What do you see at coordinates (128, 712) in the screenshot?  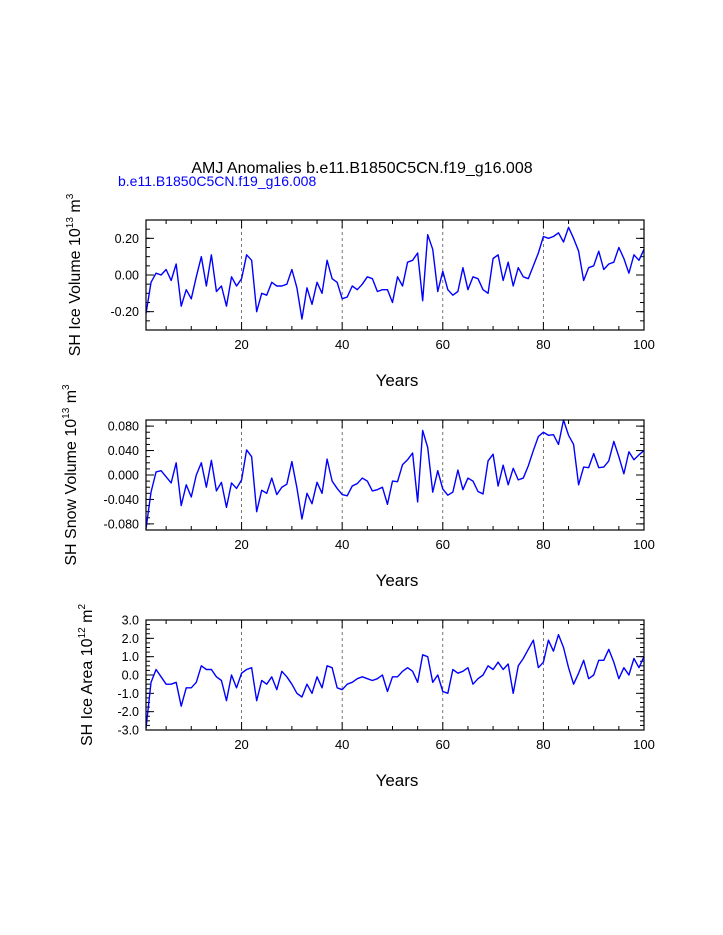 I see `y-tick-label: -2.0` at bounding box center [128, 712].